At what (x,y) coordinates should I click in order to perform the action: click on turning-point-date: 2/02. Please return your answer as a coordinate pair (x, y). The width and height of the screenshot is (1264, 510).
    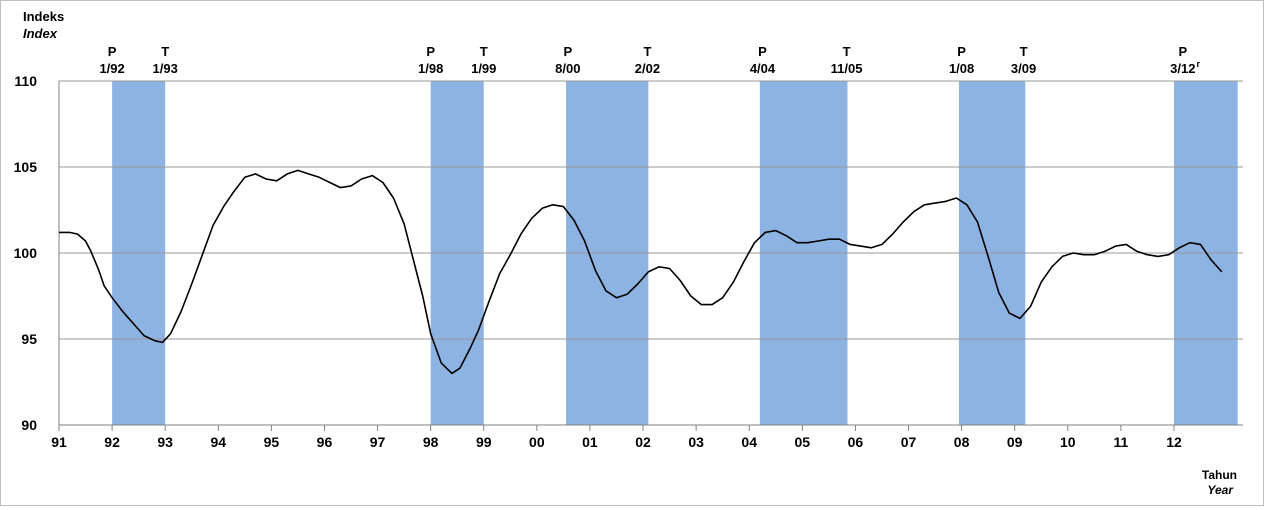
    Looking at the image, I should click on (647, 68).